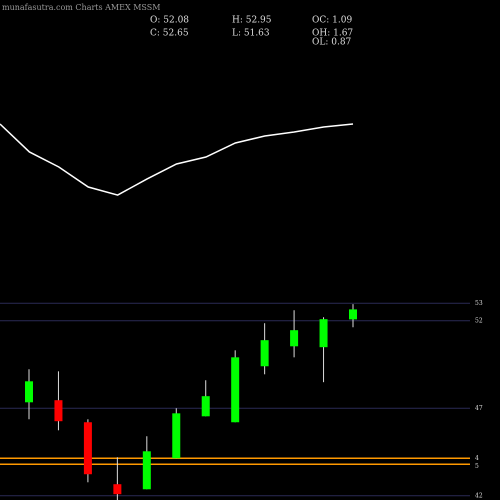  What do you see at coordinates (177, 159) in the screenshot?
I see `indicator-line` at bounding box center [177, 159].